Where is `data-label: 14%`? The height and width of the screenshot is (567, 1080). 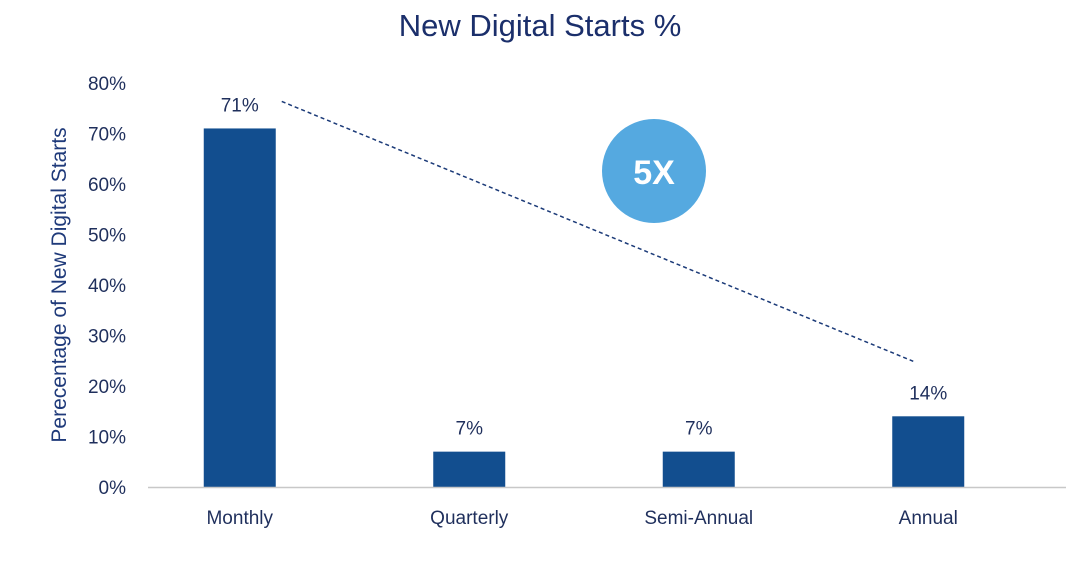 data-label: 14% is located at coordinates (928, 393).